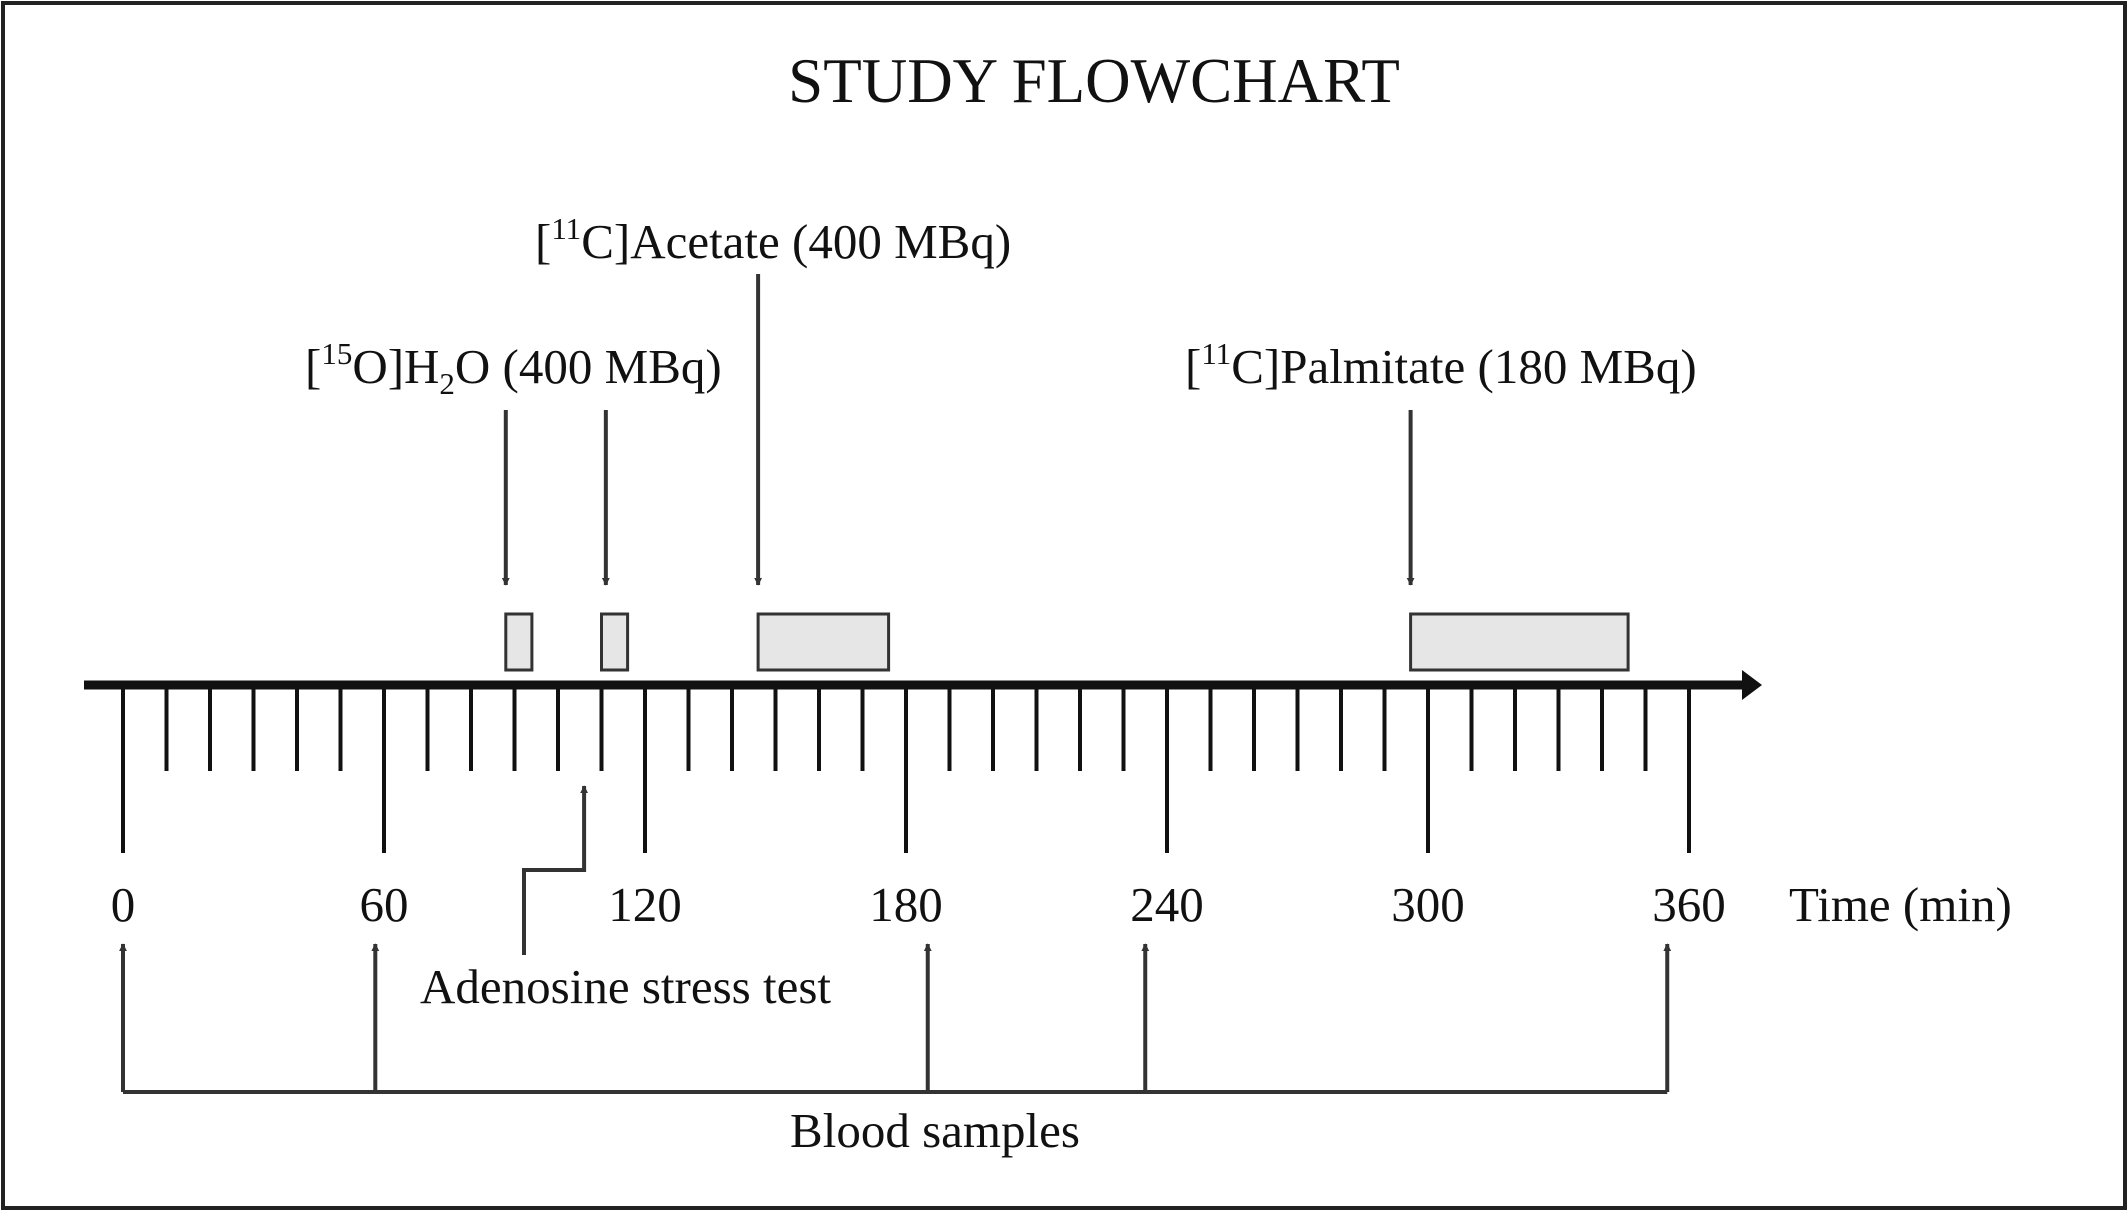 The image size is (2128, 1211). I want to click on blood-samples-group: Blood samples, so click(895, 1050).